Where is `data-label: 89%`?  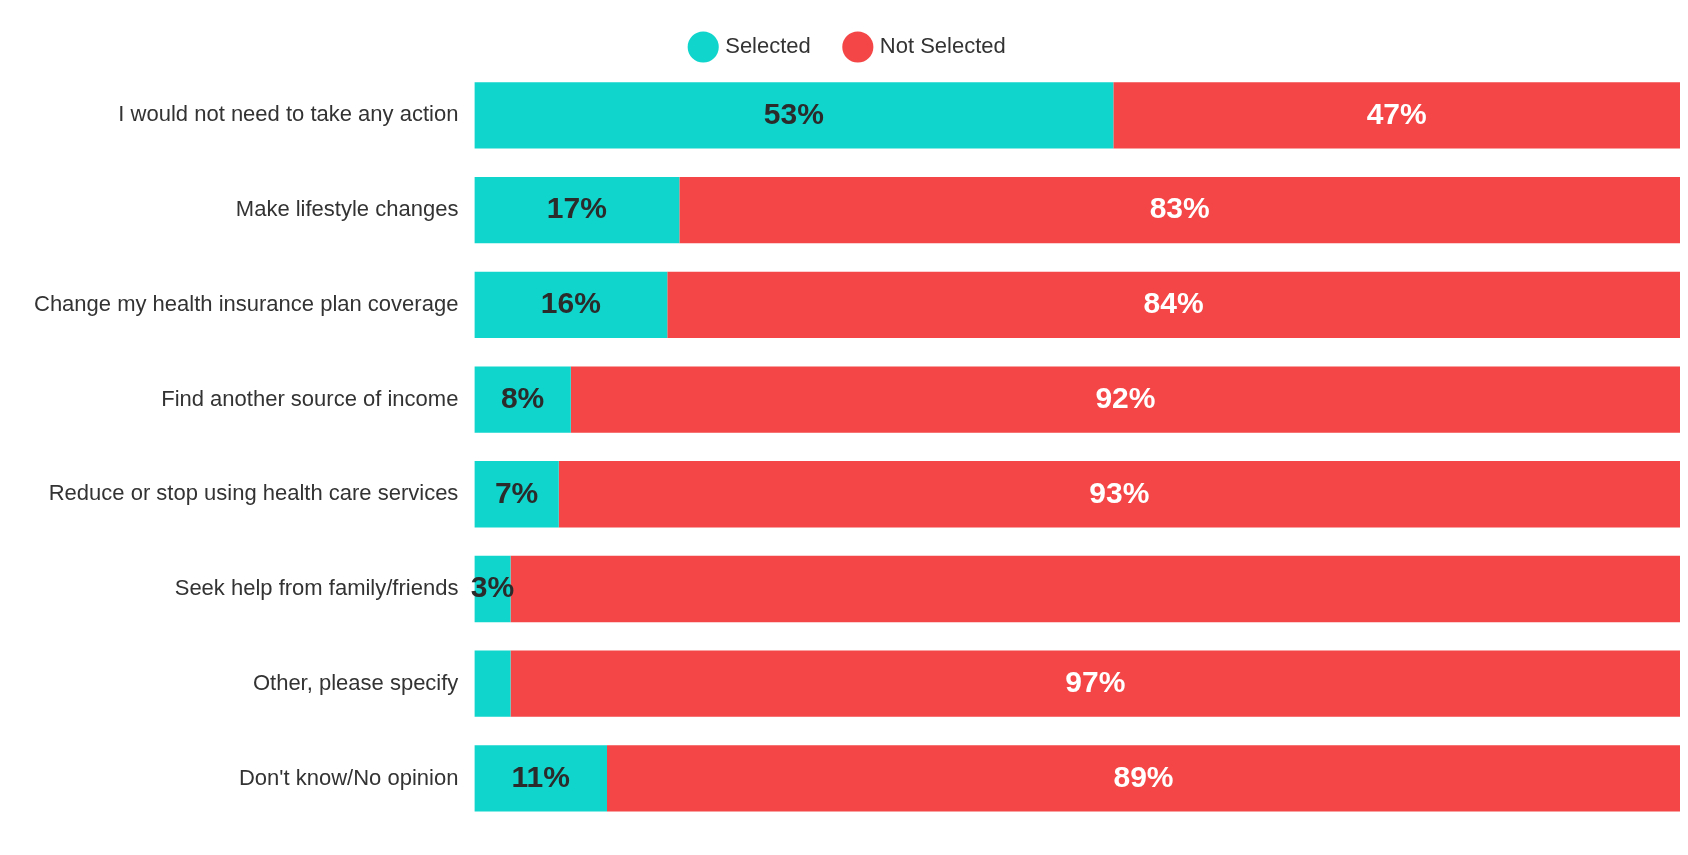 data-label: 89% is located at coordinates (1143, 776).